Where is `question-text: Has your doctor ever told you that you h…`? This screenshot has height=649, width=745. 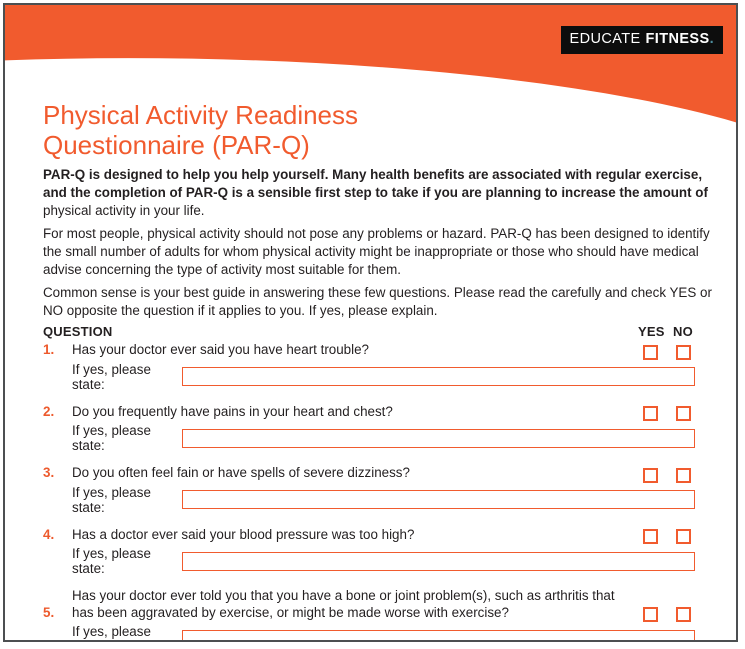
question-text: Has your doctor ever told you that you h… is located at coordinates (343, 604).